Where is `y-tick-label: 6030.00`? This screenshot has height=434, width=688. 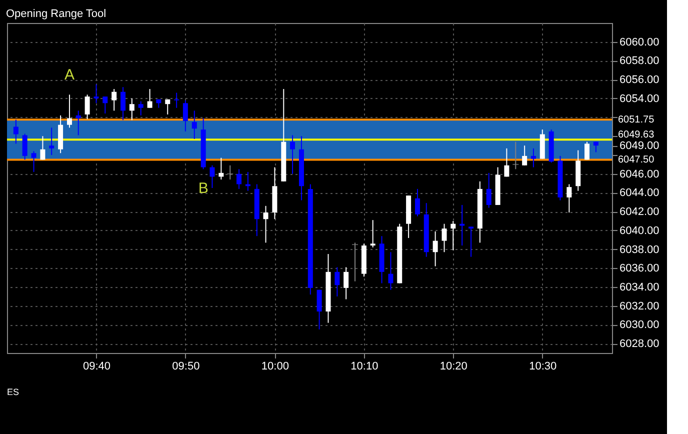 y-tick-label: 6030.00 is located at coordinates (640, 325).